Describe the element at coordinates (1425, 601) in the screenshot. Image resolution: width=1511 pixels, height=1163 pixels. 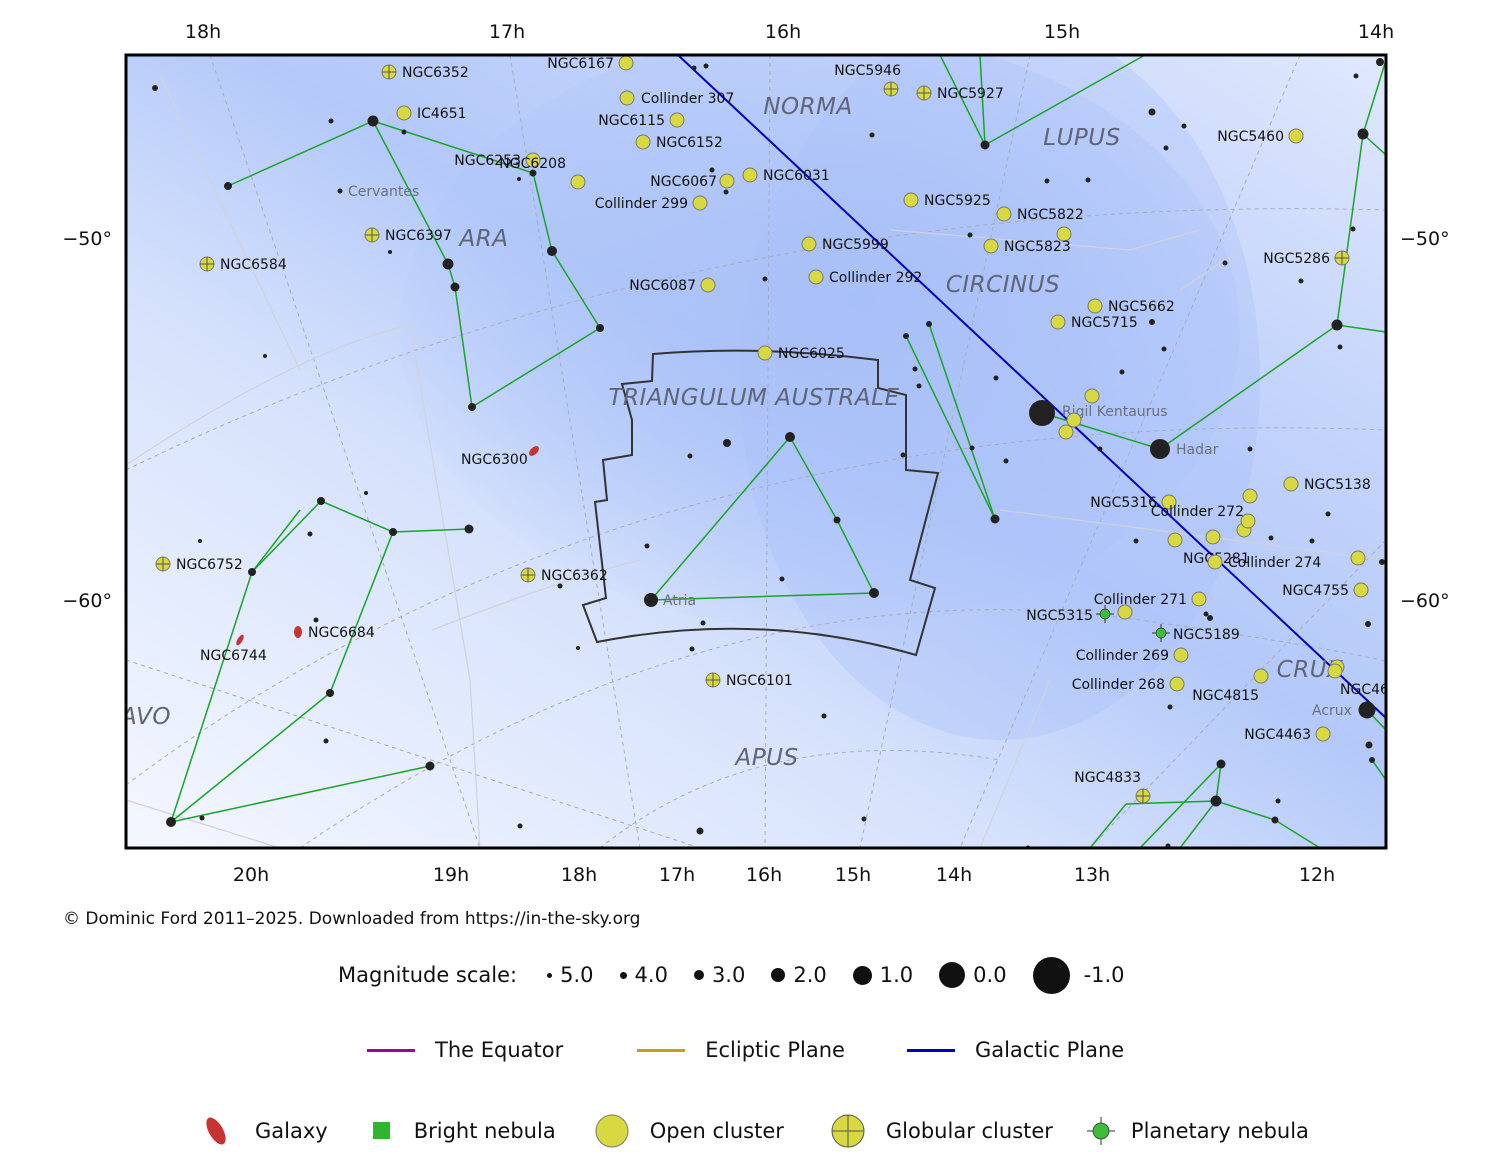
I see `dec-right-label: −60°` at that location.